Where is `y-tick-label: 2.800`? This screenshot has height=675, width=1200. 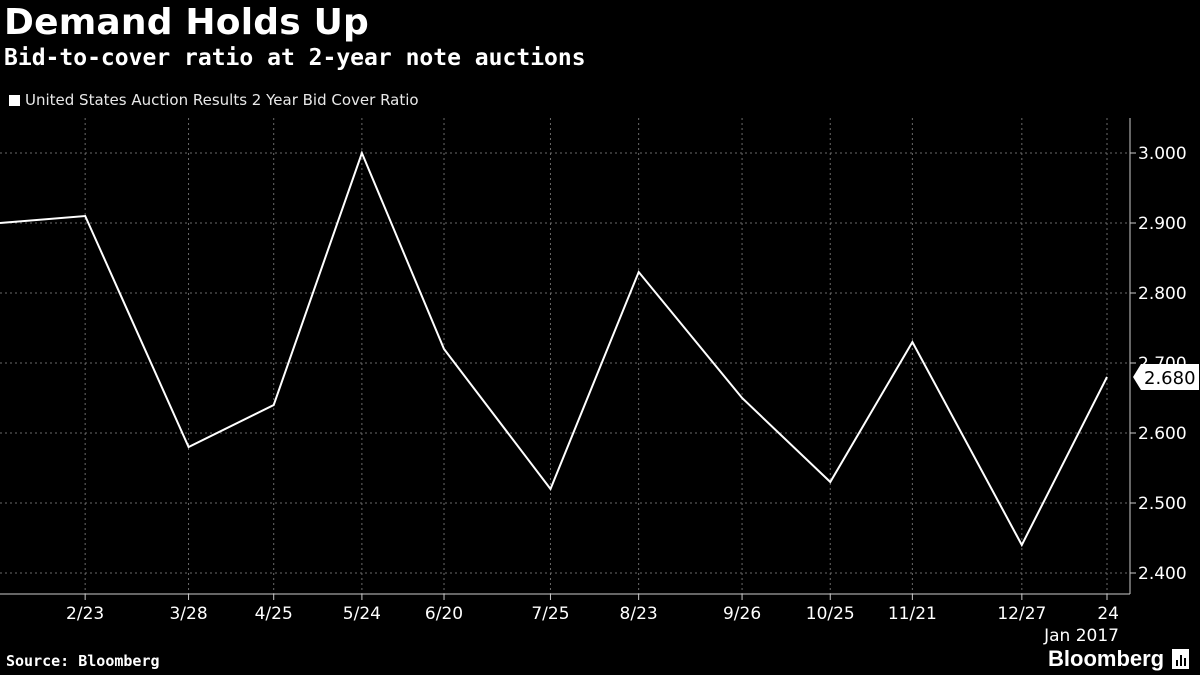 y-tick-label: 2.800 is located at coordinates (1162, 294).